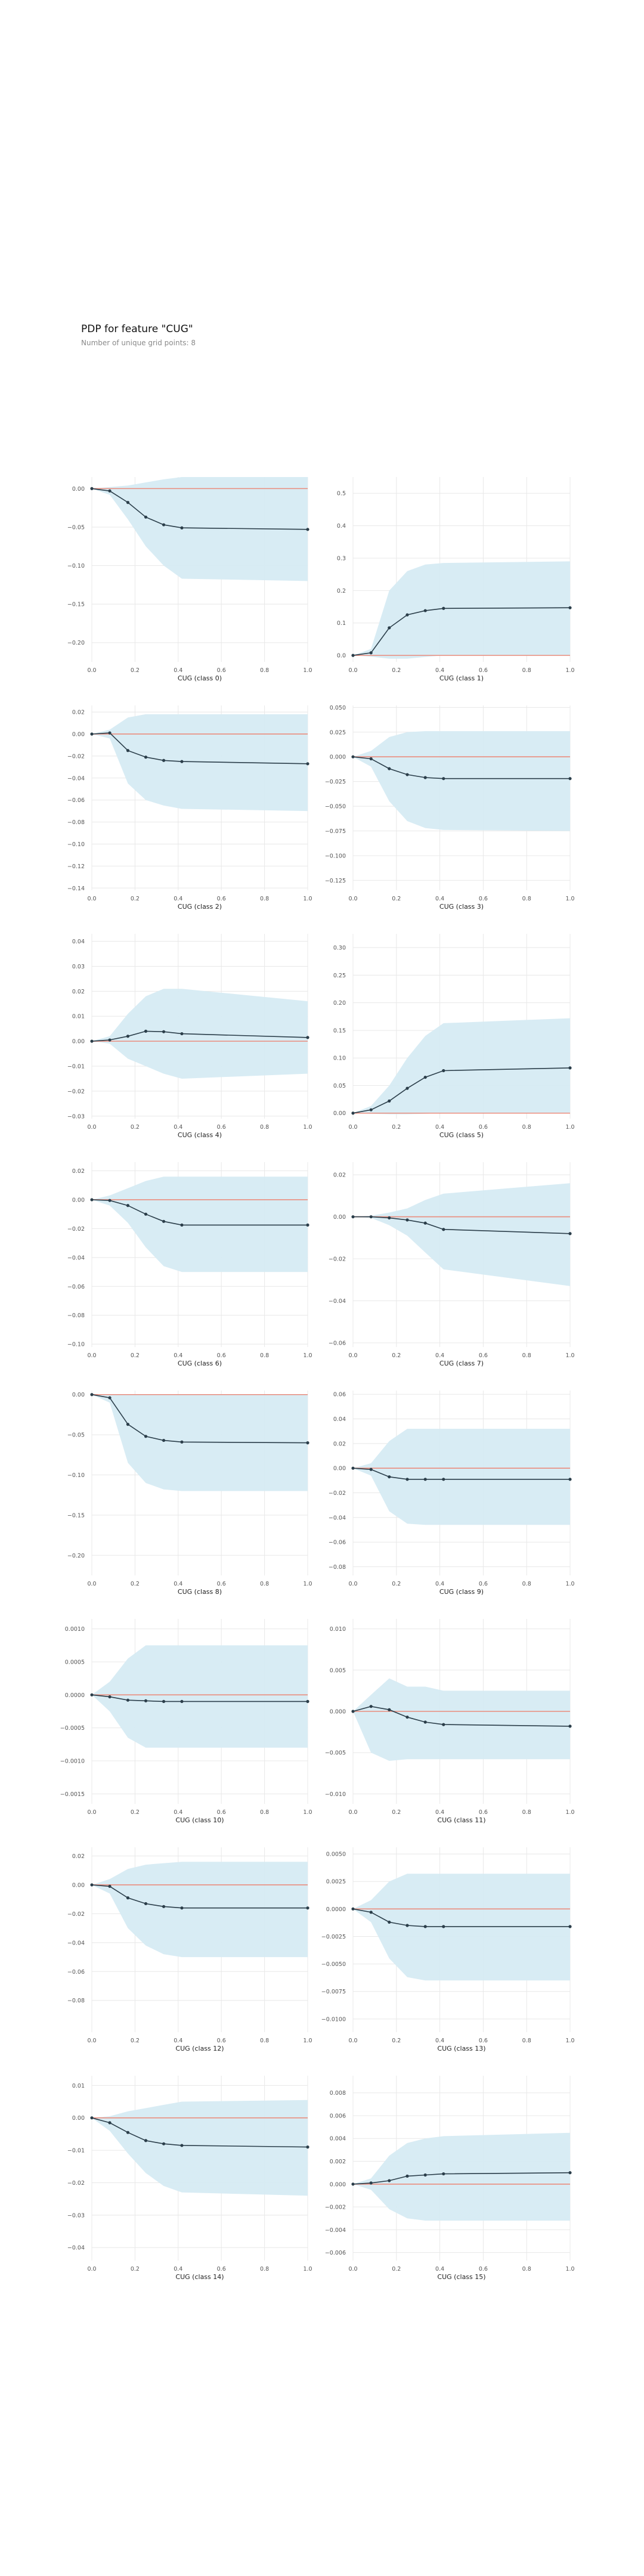 The height and width of the screenshot is (2576, 644). What do you see at coordinates (461, 2277) in the screenshot?
I see `x-axis-label: CUG (class 15)` at bounding box center [461, 2277].